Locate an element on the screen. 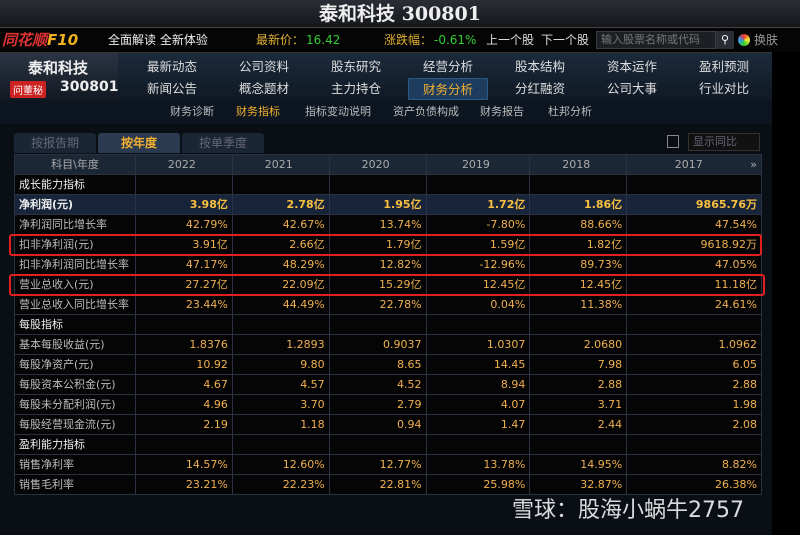 The width and height of the screenshot is (800, 535). cell-value: 4.57 is located at coordinates (280, 384).